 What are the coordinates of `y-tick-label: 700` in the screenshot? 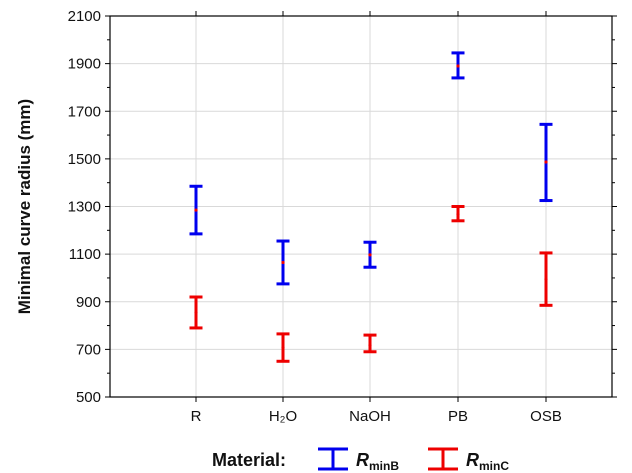 It's located at (88, 349).